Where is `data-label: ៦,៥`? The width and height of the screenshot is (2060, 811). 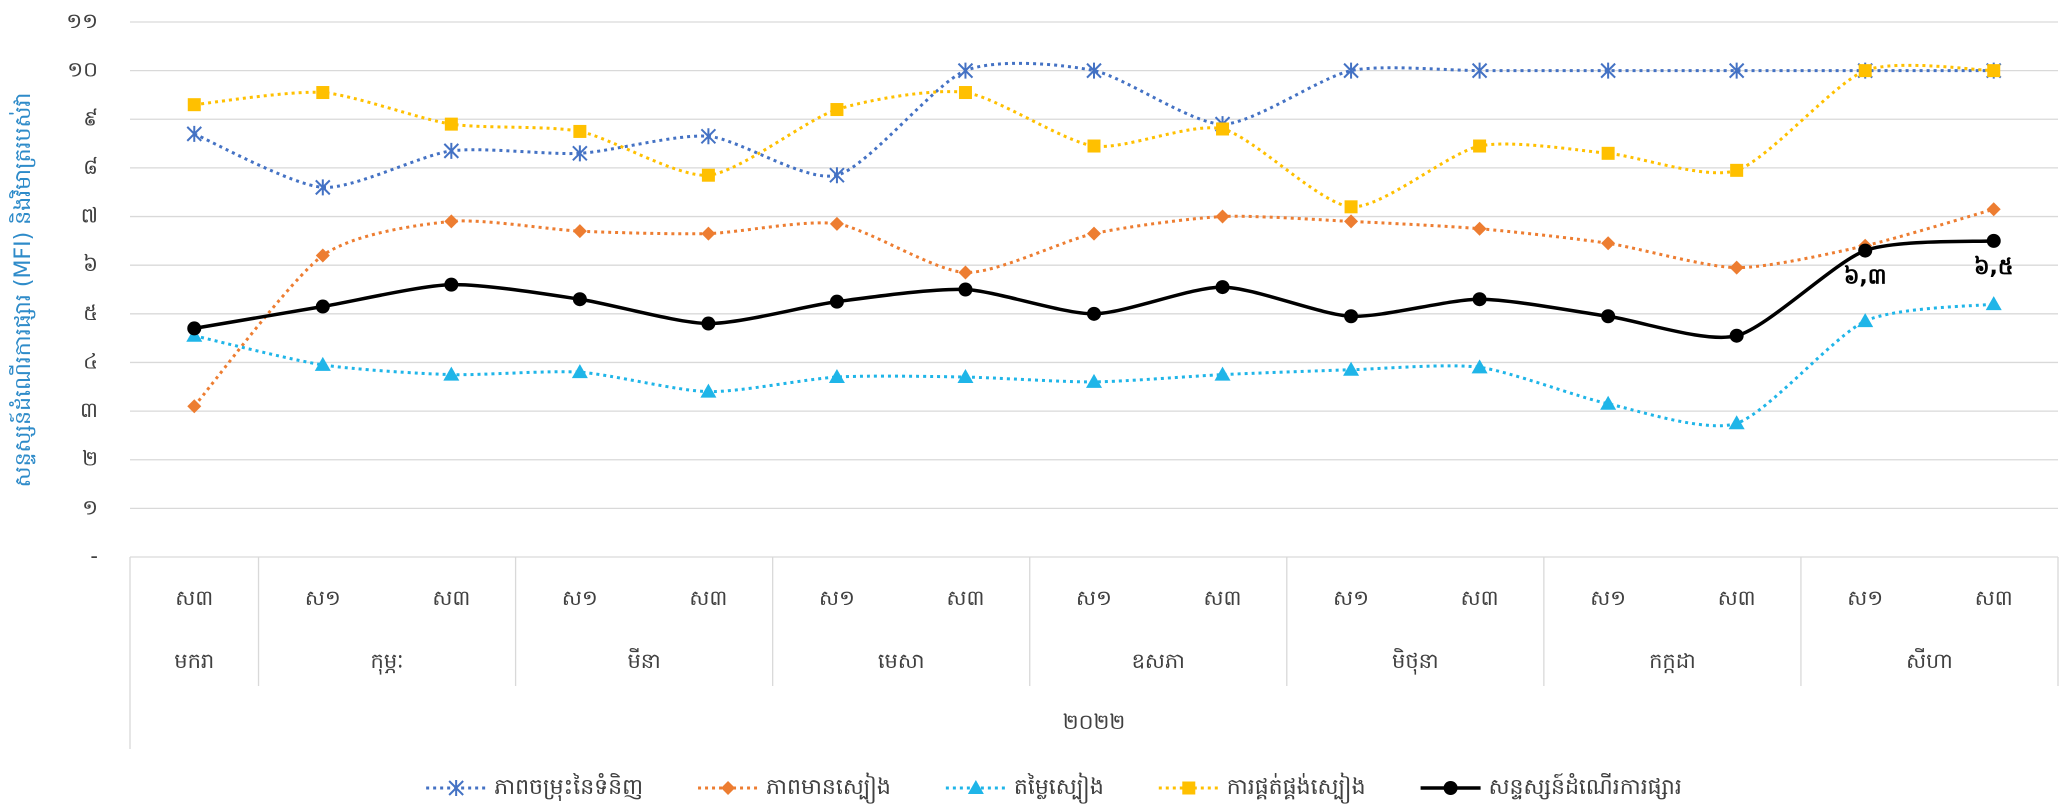
data-label: ៦,៥ is located at coordinates (1994, 267).